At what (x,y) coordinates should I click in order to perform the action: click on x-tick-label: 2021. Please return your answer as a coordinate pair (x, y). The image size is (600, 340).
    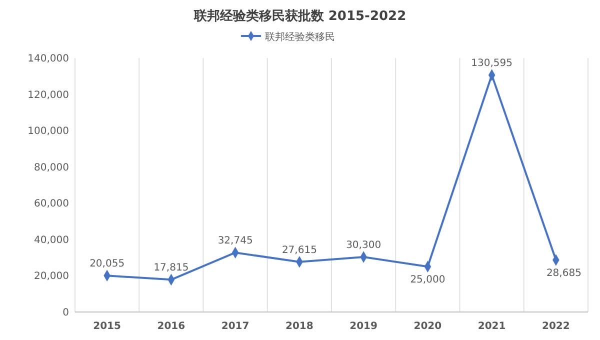
    Looking at the image, I should click on (492, 326).